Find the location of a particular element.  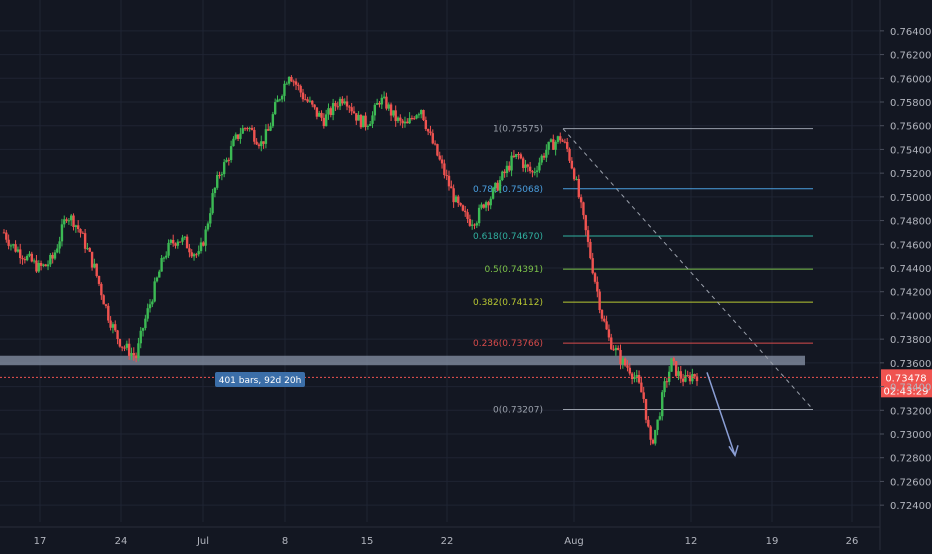

y-tick-label: 0.73800 is located at coordinates (910, 340).